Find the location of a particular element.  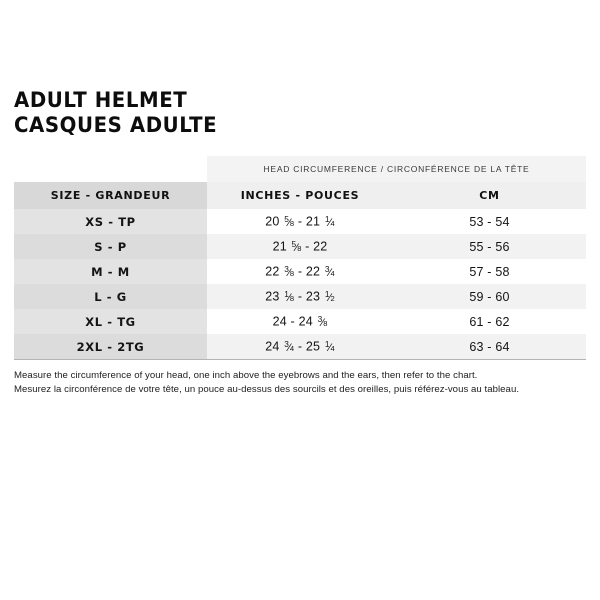

cell-inches: 23 1⁄8 - 23 1⁄2 is located at coordinates (300, 296).